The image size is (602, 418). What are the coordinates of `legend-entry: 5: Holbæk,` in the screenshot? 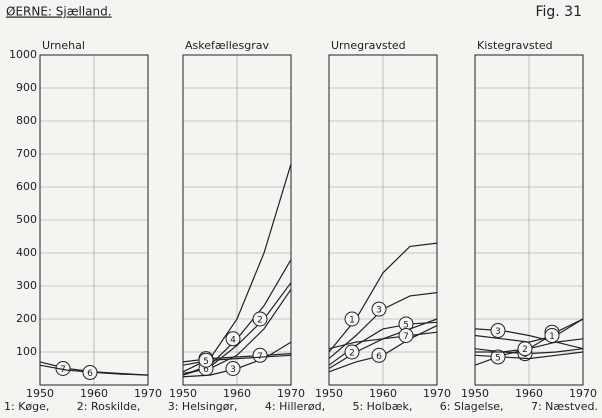 It's located at (382, 406).